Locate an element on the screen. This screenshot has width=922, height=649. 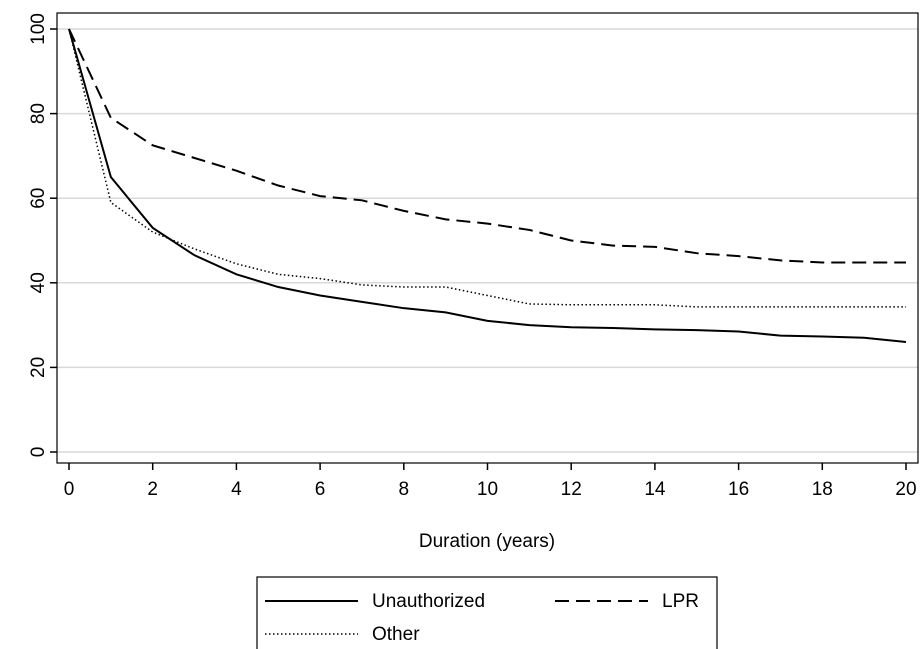
x-tick-label: 20 is located at coordinates (905, 489).